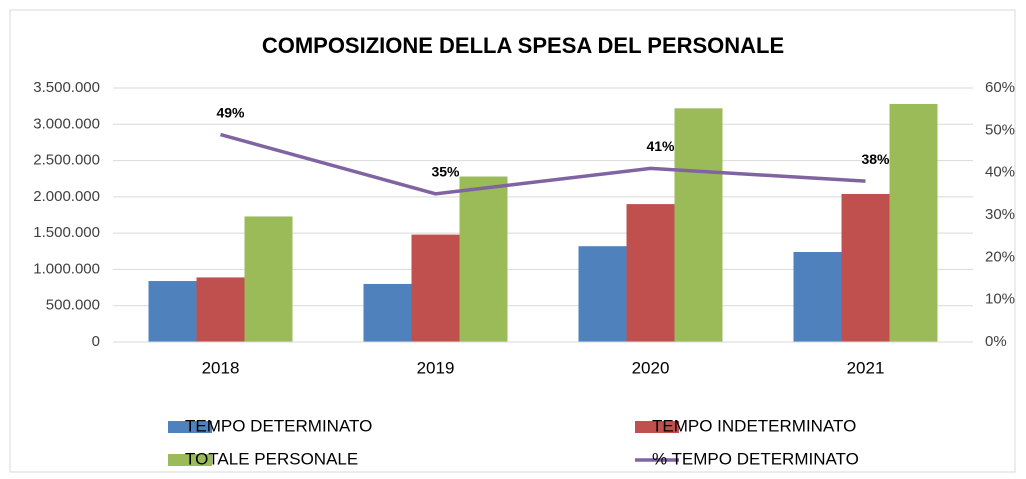 The width and height of the screenshot is (1026, 479). I want to click on y-tick-label: 2.000.000, so click(66, 196).